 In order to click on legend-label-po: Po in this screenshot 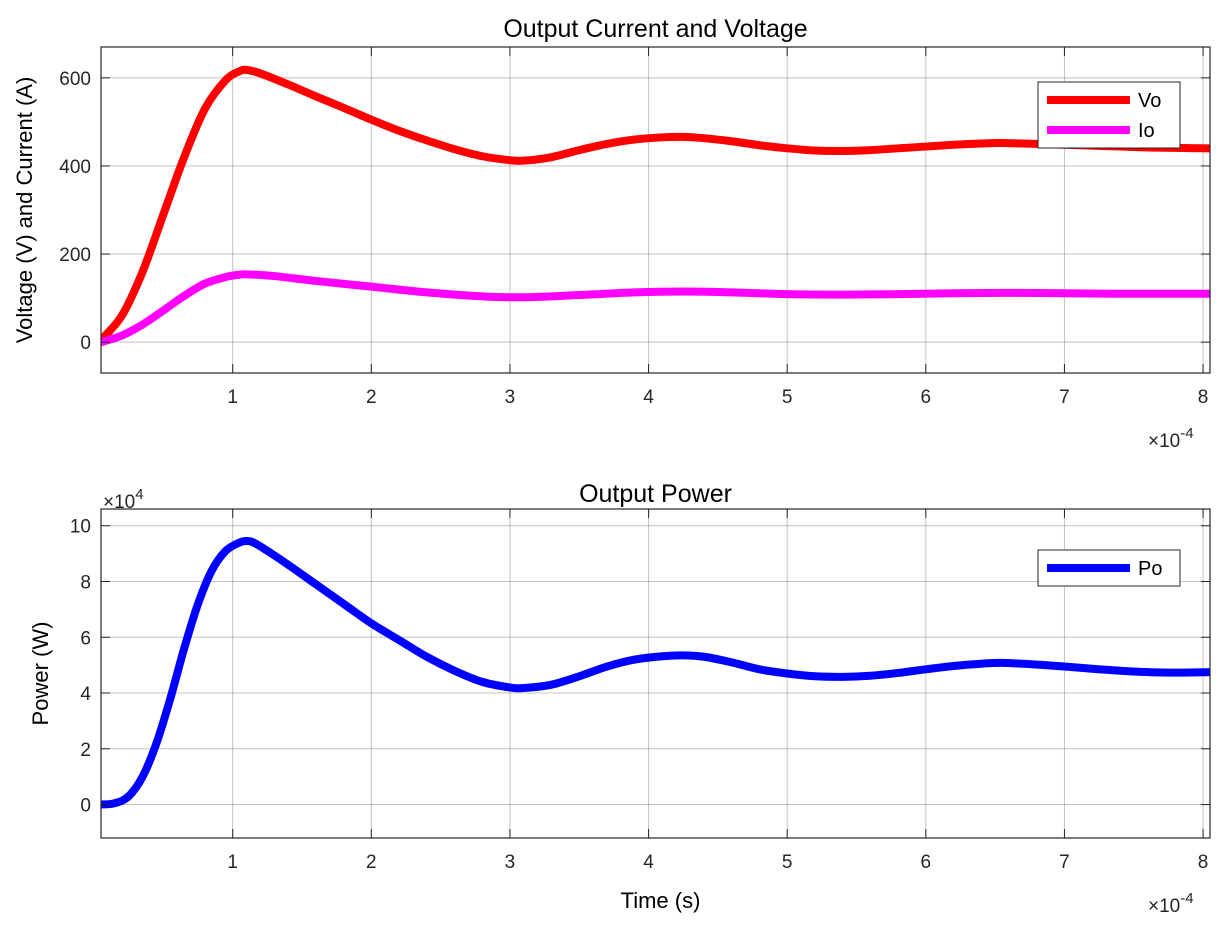, I will do `click(1150, 569)`.